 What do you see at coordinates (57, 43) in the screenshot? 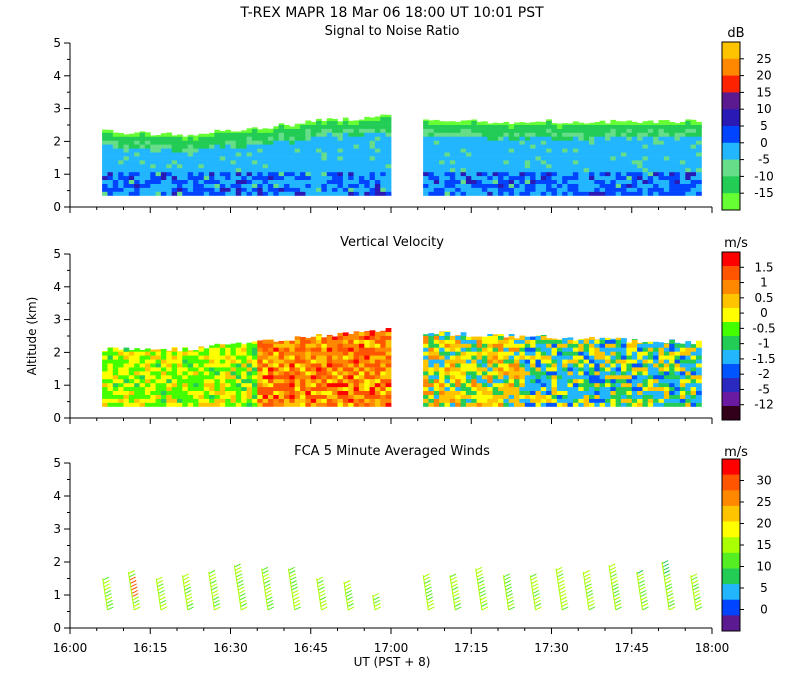
I see `y-tick-label: 5` at bounding box center [57, 43].